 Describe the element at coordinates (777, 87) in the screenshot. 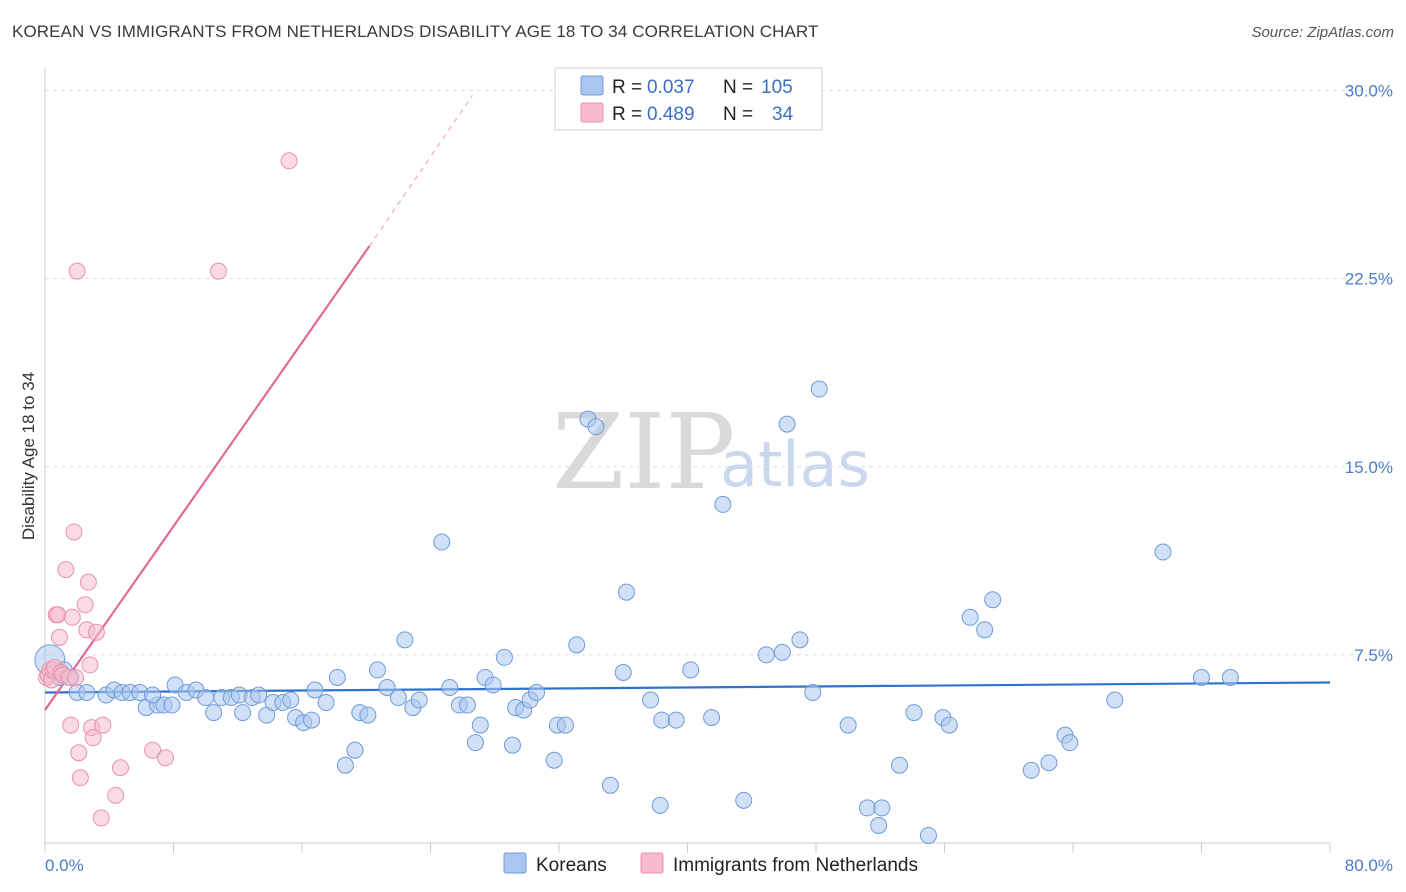

I see `legend-n-value-1: 105` at that location.